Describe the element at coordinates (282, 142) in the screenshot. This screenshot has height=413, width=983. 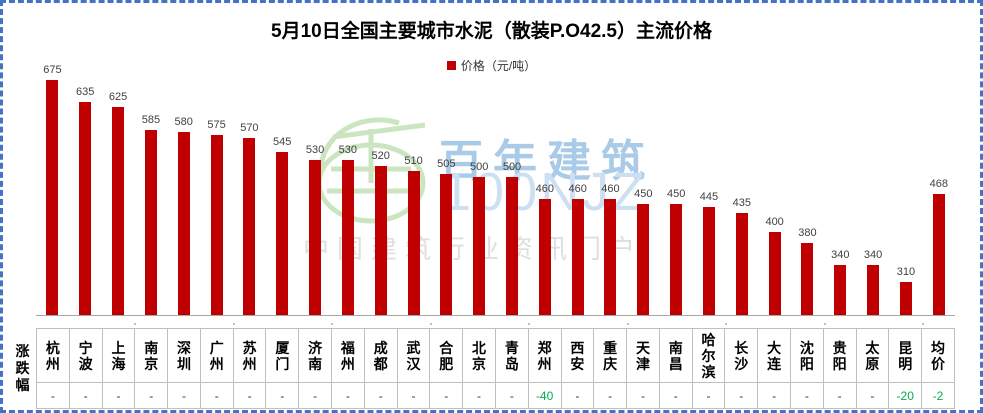
I see `bar-value-label: 545` at that location.